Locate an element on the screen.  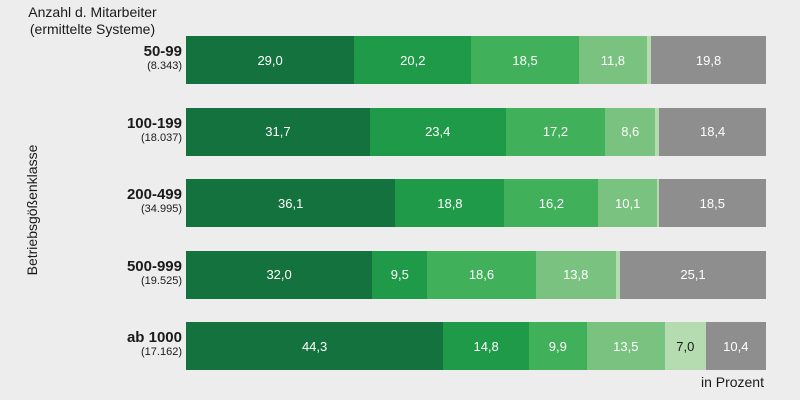
category-name: ab 1000 is located at coordinates (154, 337).